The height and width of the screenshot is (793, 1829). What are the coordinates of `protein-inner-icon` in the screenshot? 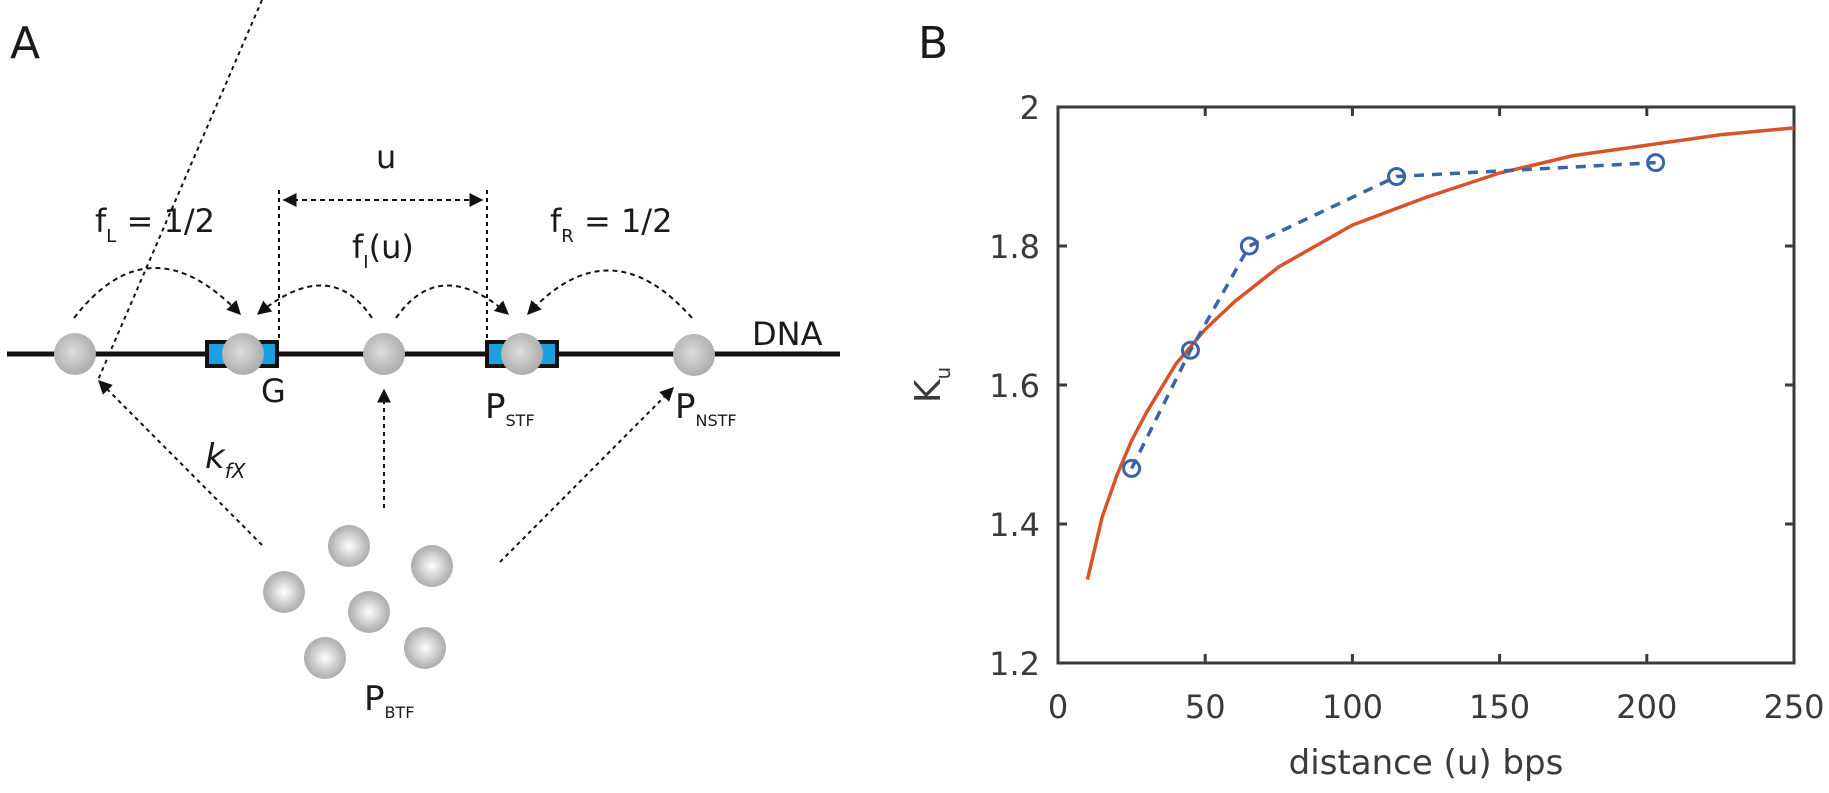 It's located at (384, 354).